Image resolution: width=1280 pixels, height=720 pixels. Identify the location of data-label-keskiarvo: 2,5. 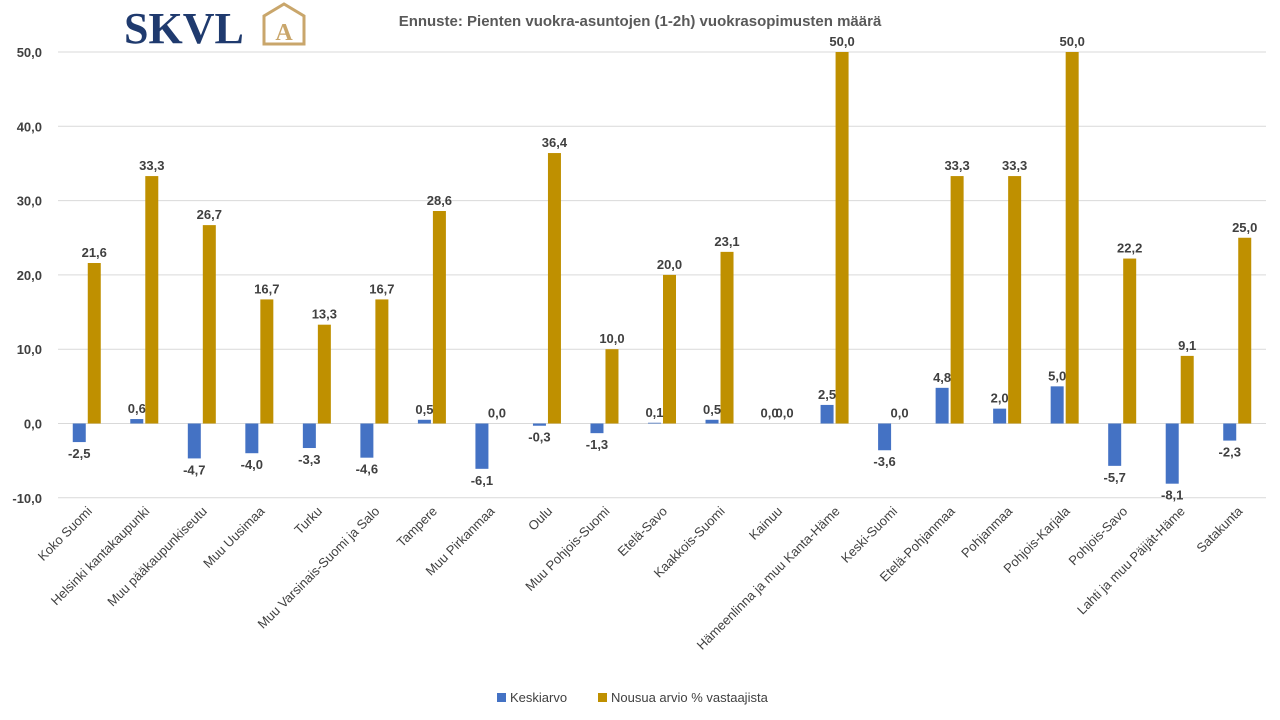
(827, 394).